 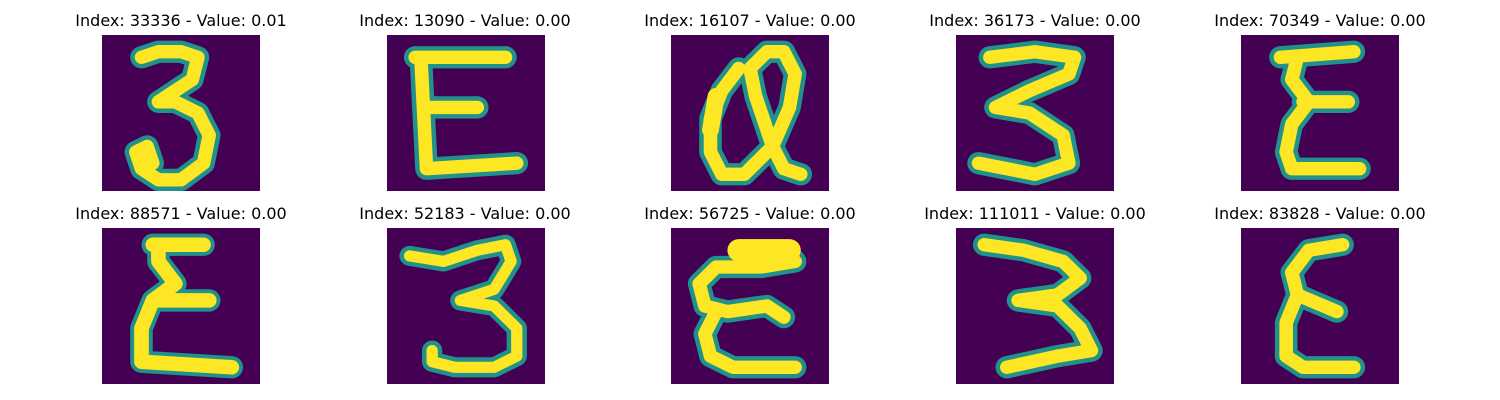 I want to click on digit-panel-1: Index: 33336 - Value: 0.01, so click(x=181, y=95).